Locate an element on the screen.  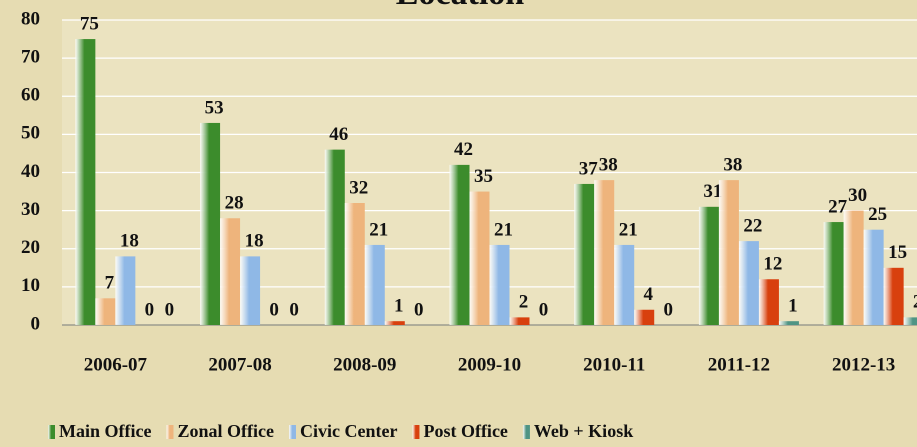
legend-label: Web + Kiosk is located at coordinates (583, 431).